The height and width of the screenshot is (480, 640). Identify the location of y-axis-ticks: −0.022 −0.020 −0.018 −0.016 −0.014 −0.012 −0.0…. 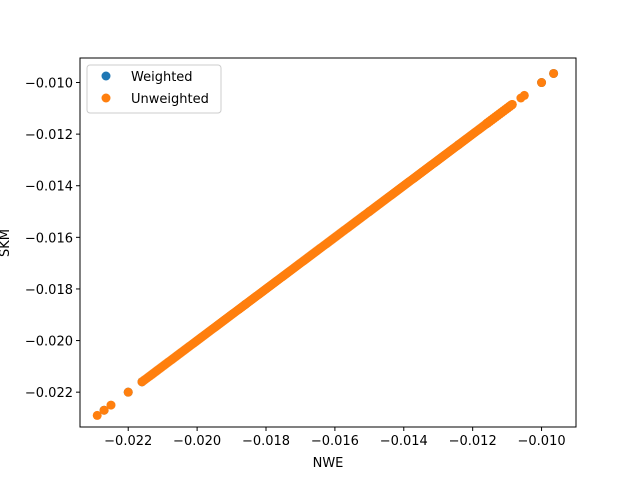
(52, 239).